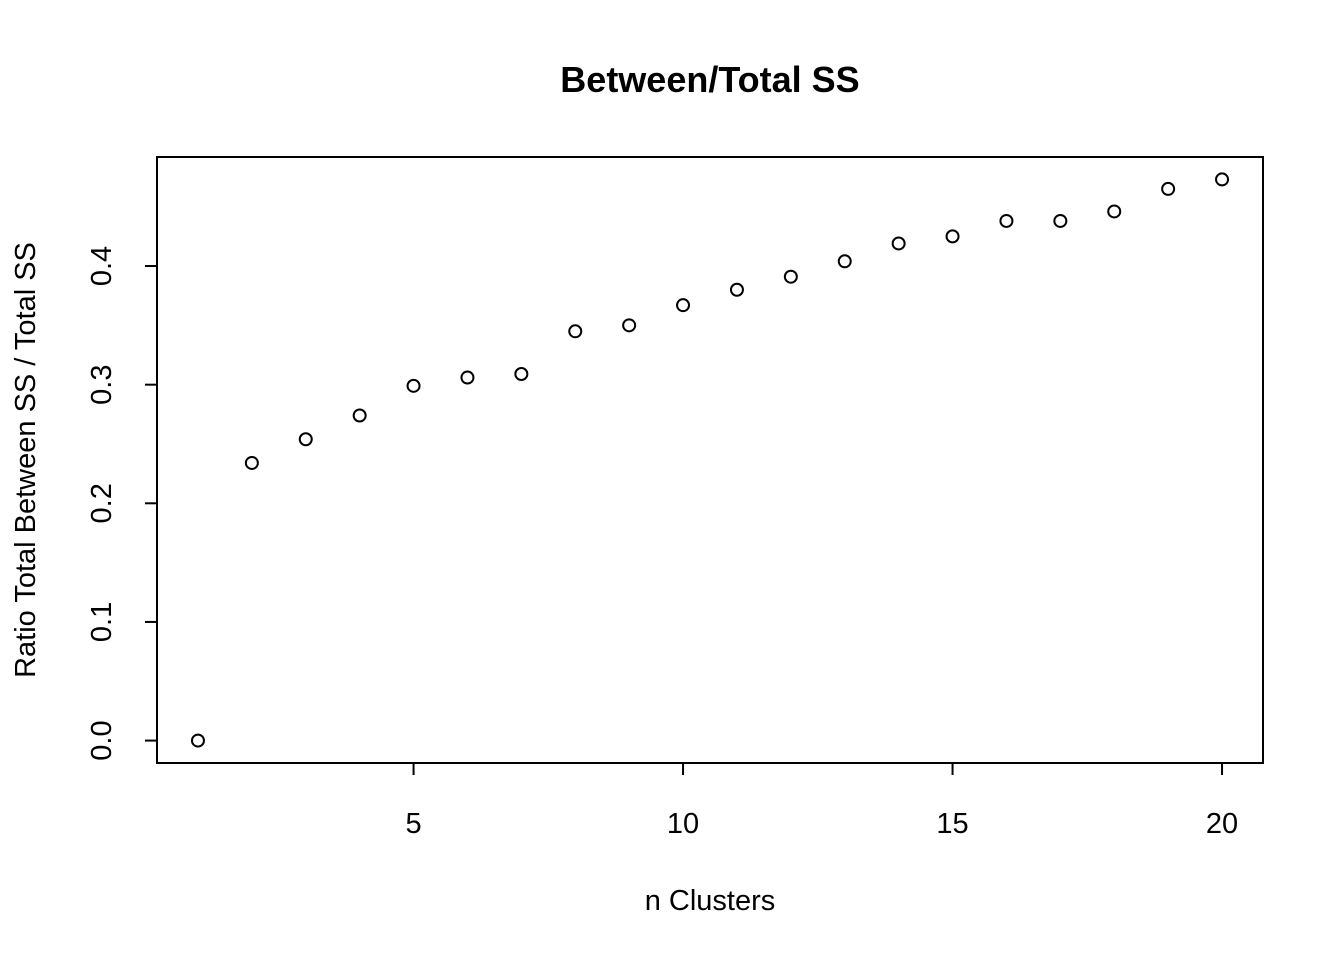  I want to click on x-tick-label: 10, so click(683, 824).